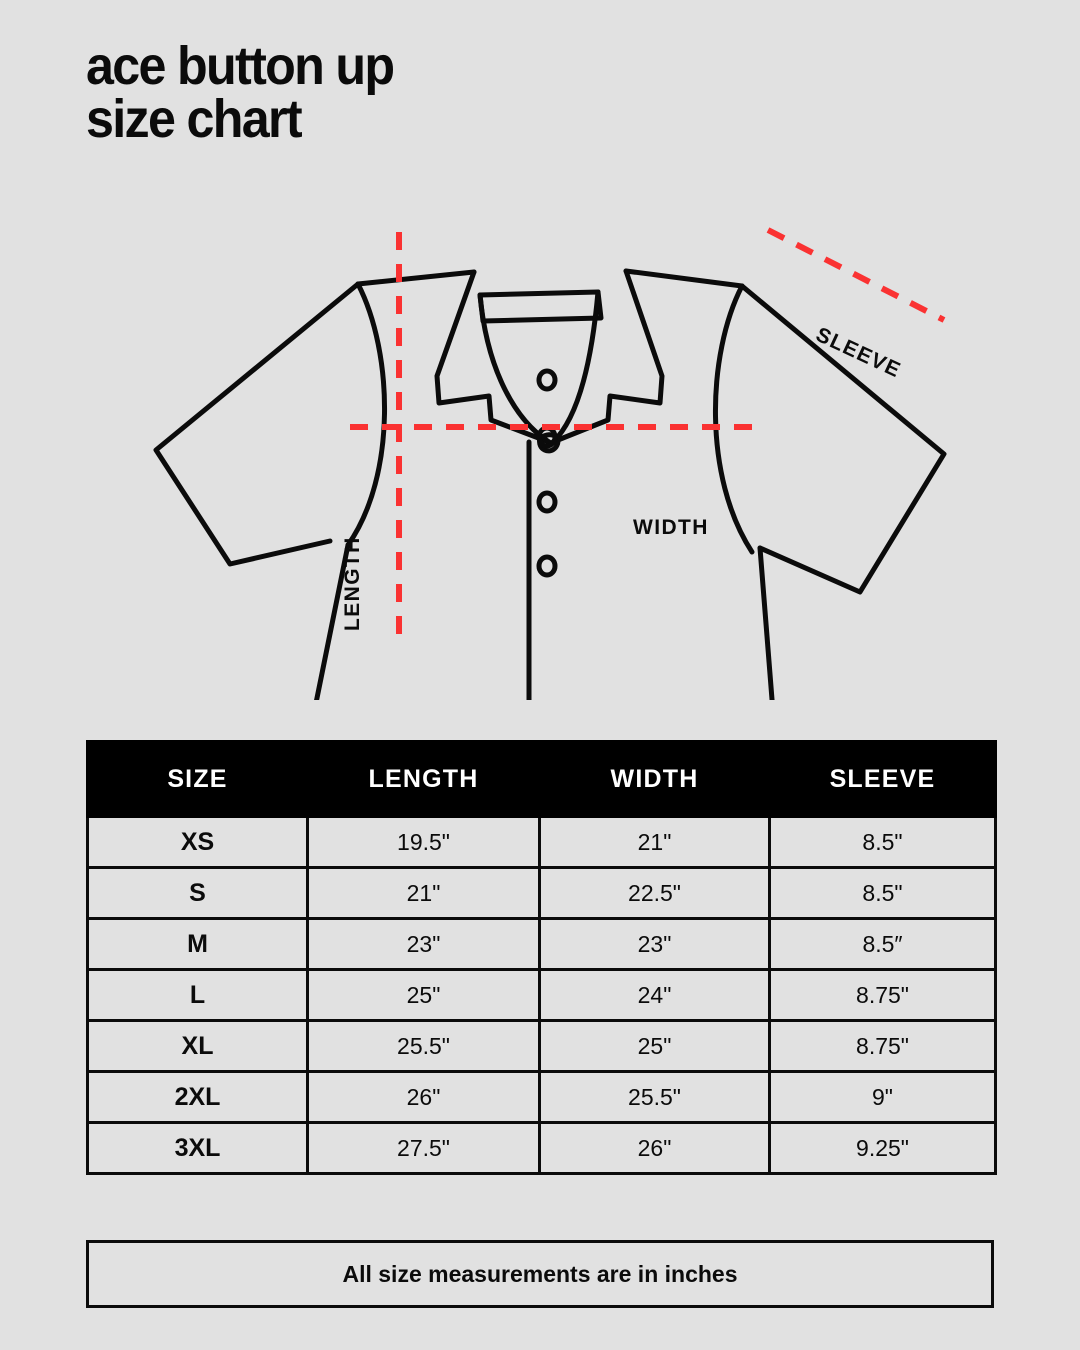 The image size is (1080, 1350). I want to click on measurement-units-note: All size measurements are in inches, so click(540, 1274).